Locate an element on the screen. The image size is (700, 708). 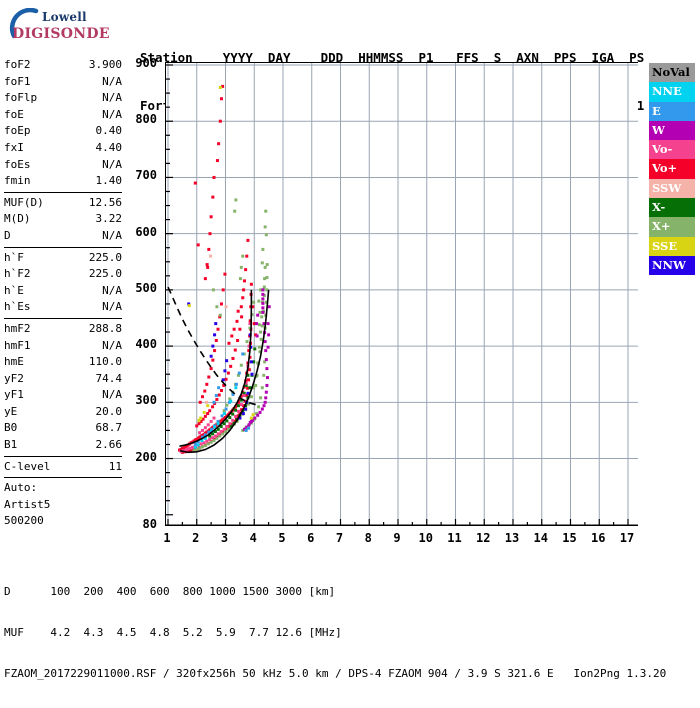
param-value: 4.40 is located at coordinates (109, 147).